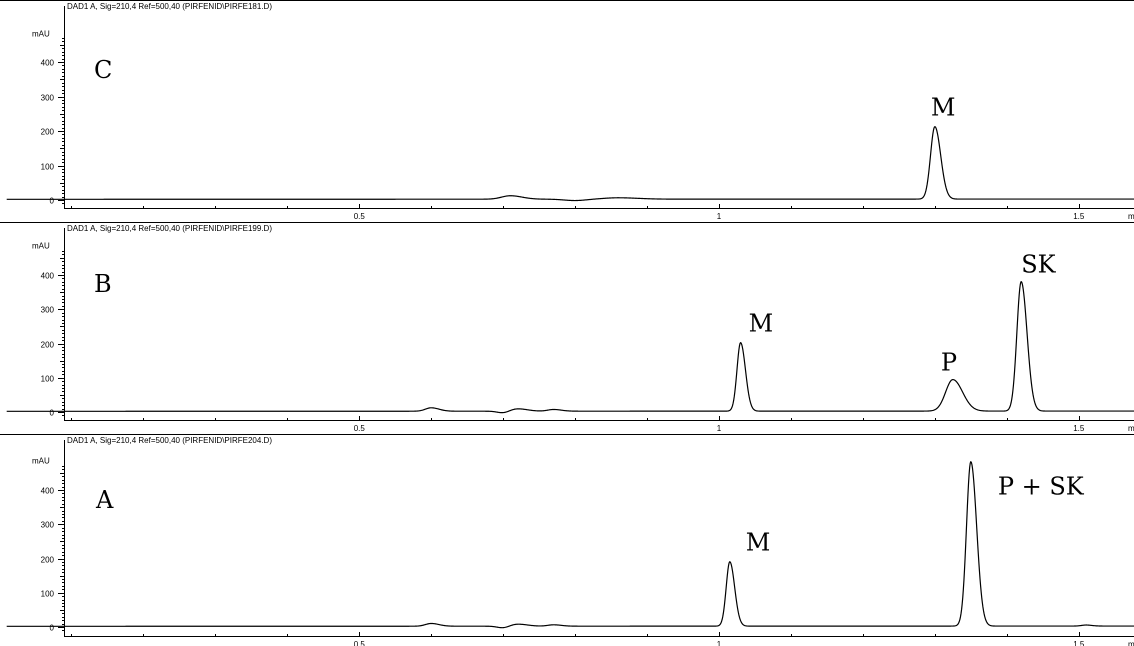  Describe the element at coordinates (1038, 265) in the screenshot. I see `peak-label: SK` at that location.